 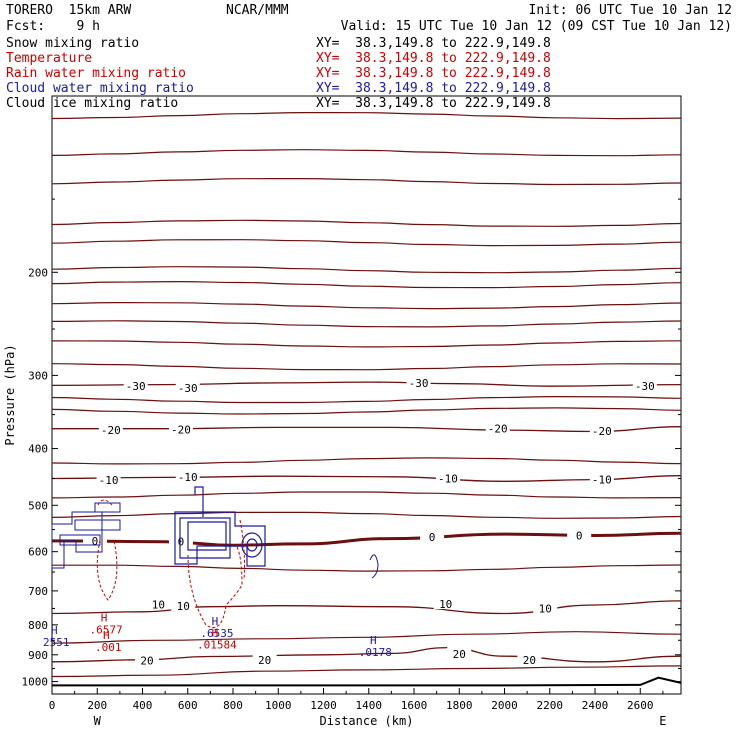 I want to click on x-tick-label: 1200, so click(x=323, y=705).